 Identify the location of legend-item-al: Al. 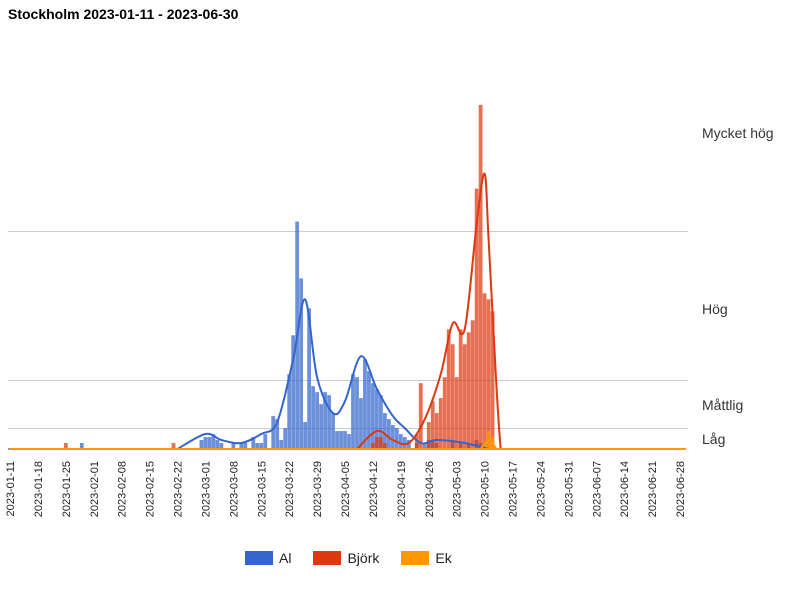
(268, 558).